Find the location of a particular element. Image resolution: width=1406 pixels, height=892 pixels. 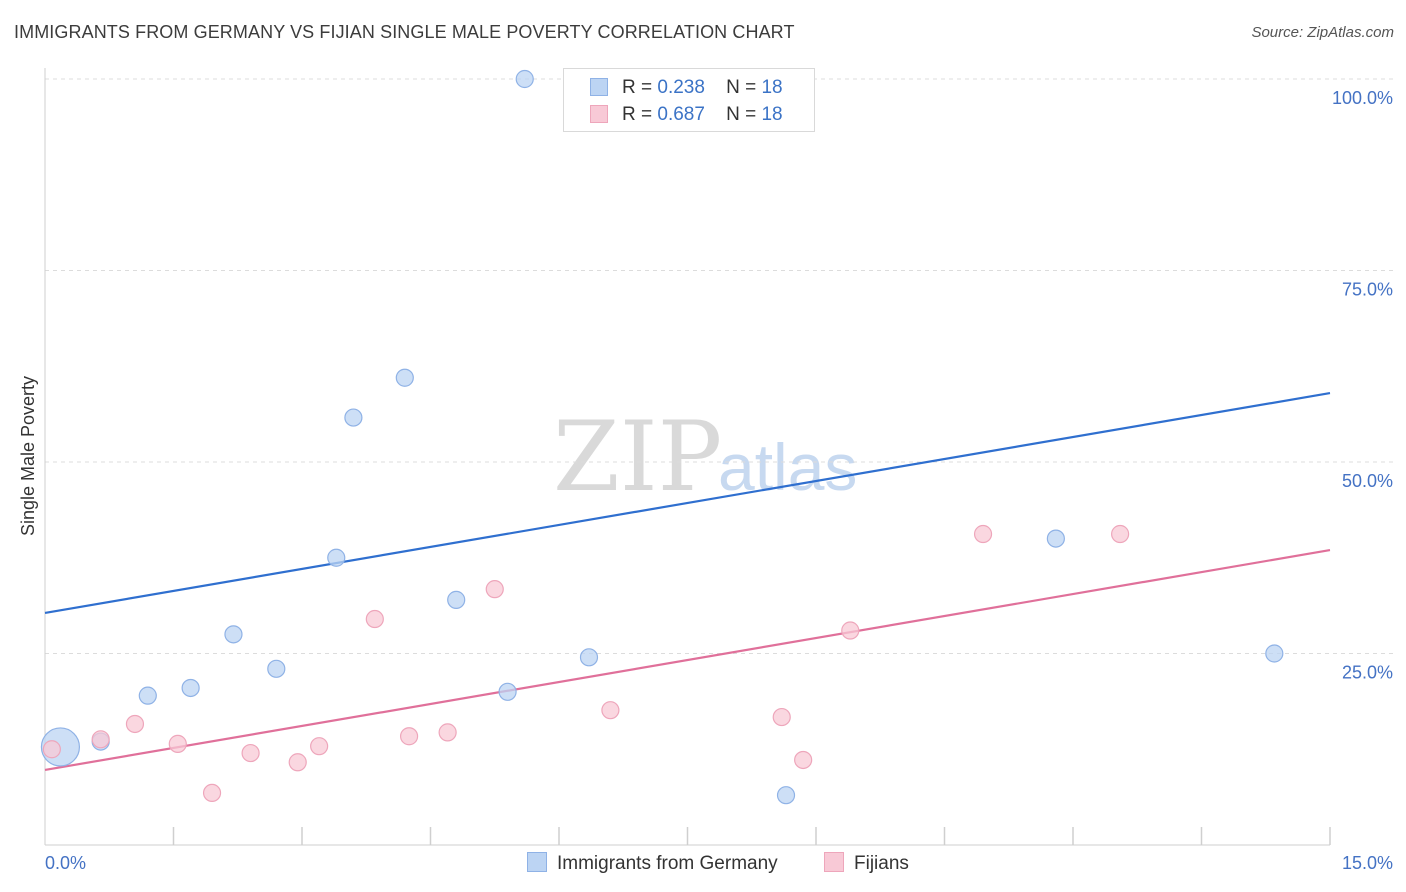

watermark-zip: ZIP is located at coordinates (637, 457).